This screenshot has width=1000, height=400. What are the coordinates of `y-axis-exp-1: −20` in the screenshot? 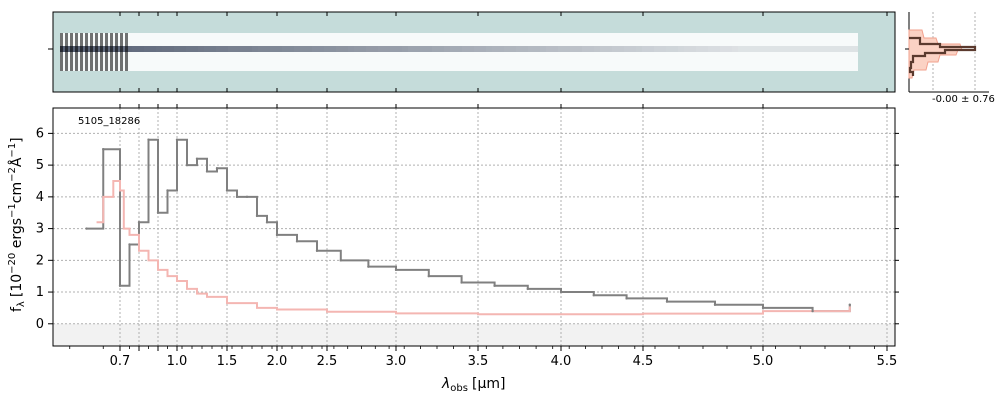 It's located at (12, 263).